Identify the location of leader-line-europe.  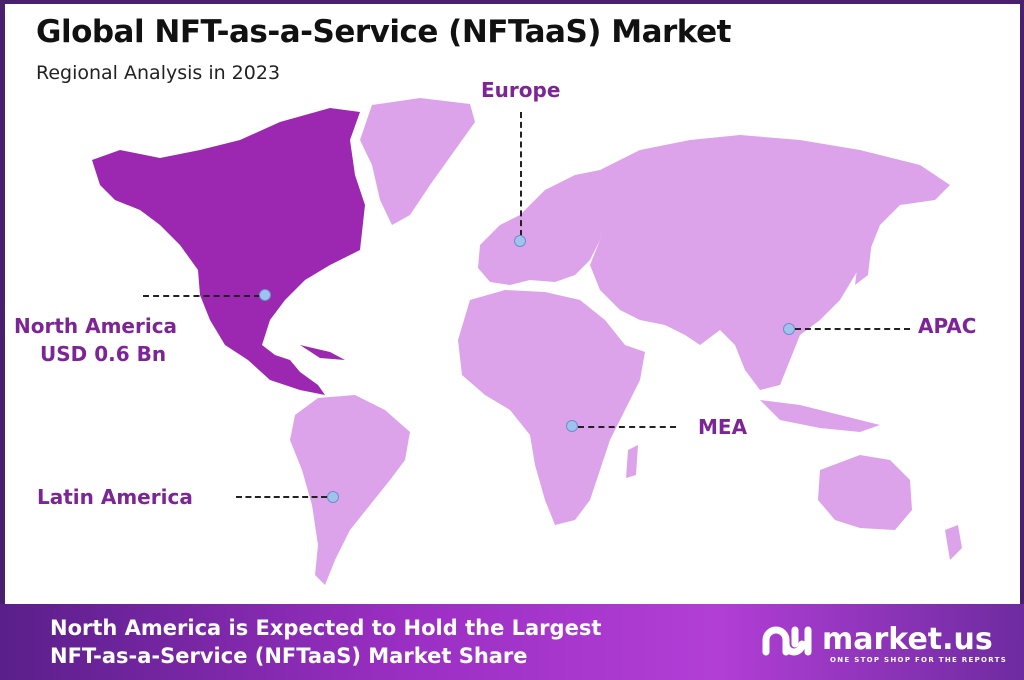
(521, 174).